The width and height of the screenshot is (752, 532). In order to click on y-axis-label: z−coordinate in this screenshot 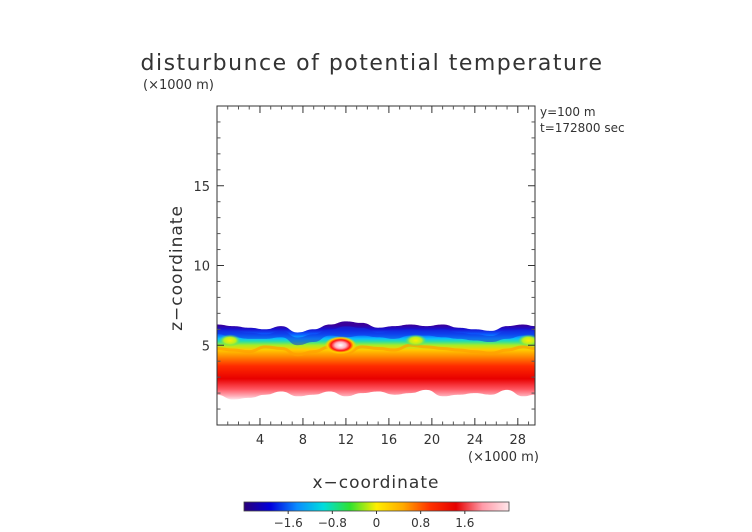, I will do `click(177, 268)`.